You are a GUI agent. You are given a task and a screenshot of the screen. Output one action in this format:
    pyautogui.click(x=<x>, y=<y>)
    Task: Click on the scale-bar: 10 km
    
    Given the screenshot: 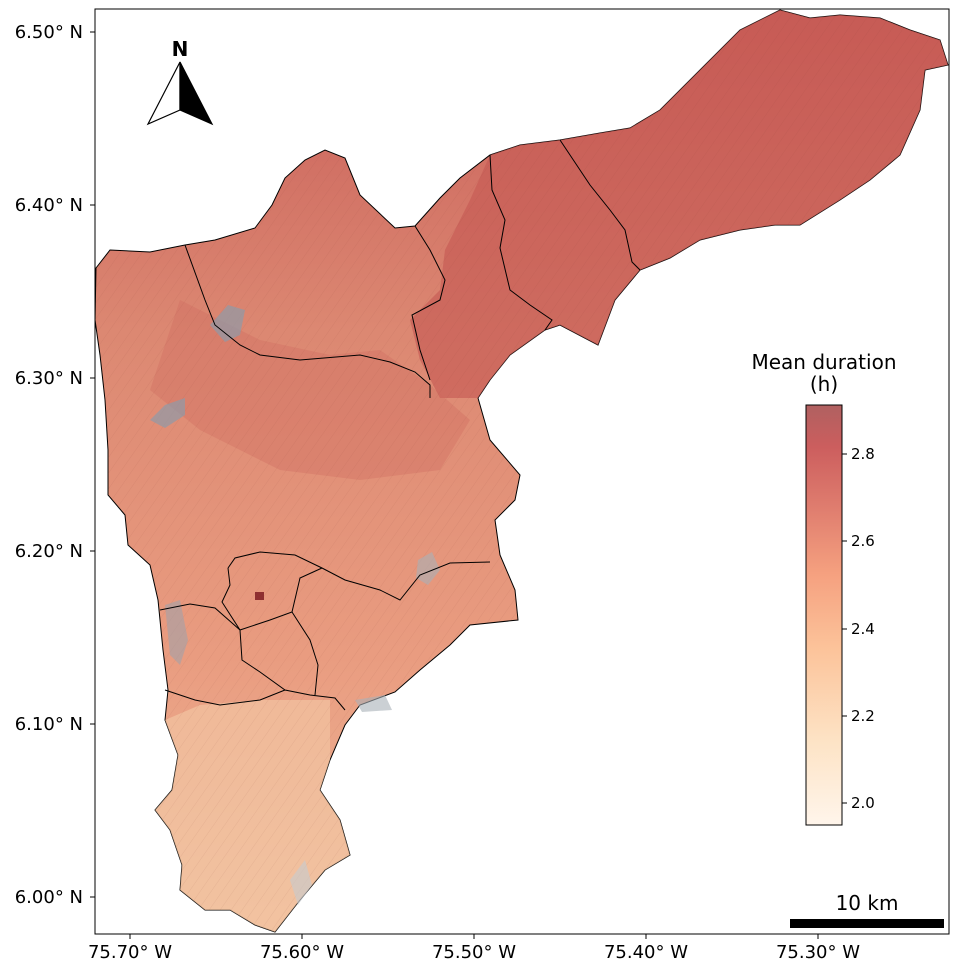 What is the action you would take?
    pyautogui.click(x=867, y=909)
    